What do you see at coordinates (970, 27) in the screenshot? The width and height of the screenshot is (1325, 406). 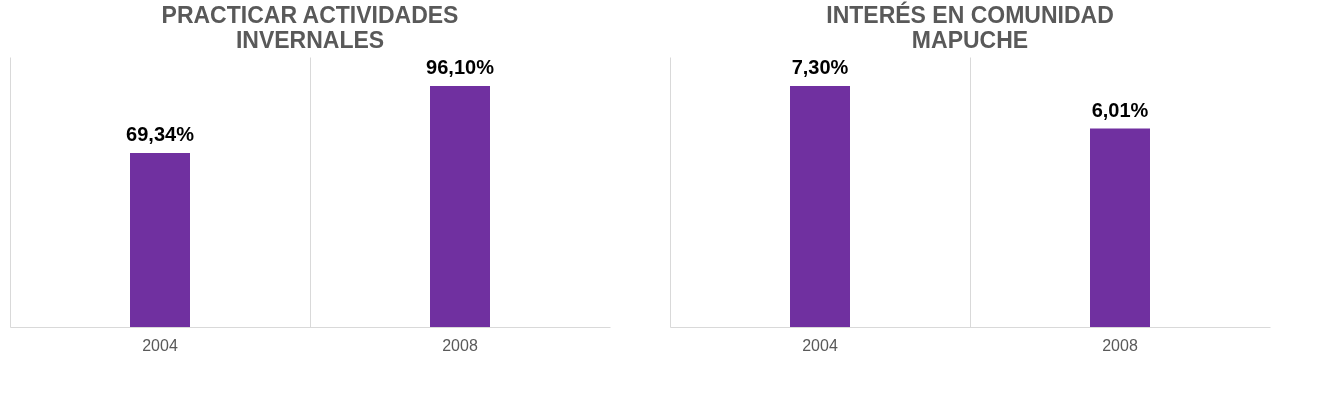 I see `chart-title: INTERÉS EN COMUNIDAD MAPUCHE` at bounding box center [970, 27].